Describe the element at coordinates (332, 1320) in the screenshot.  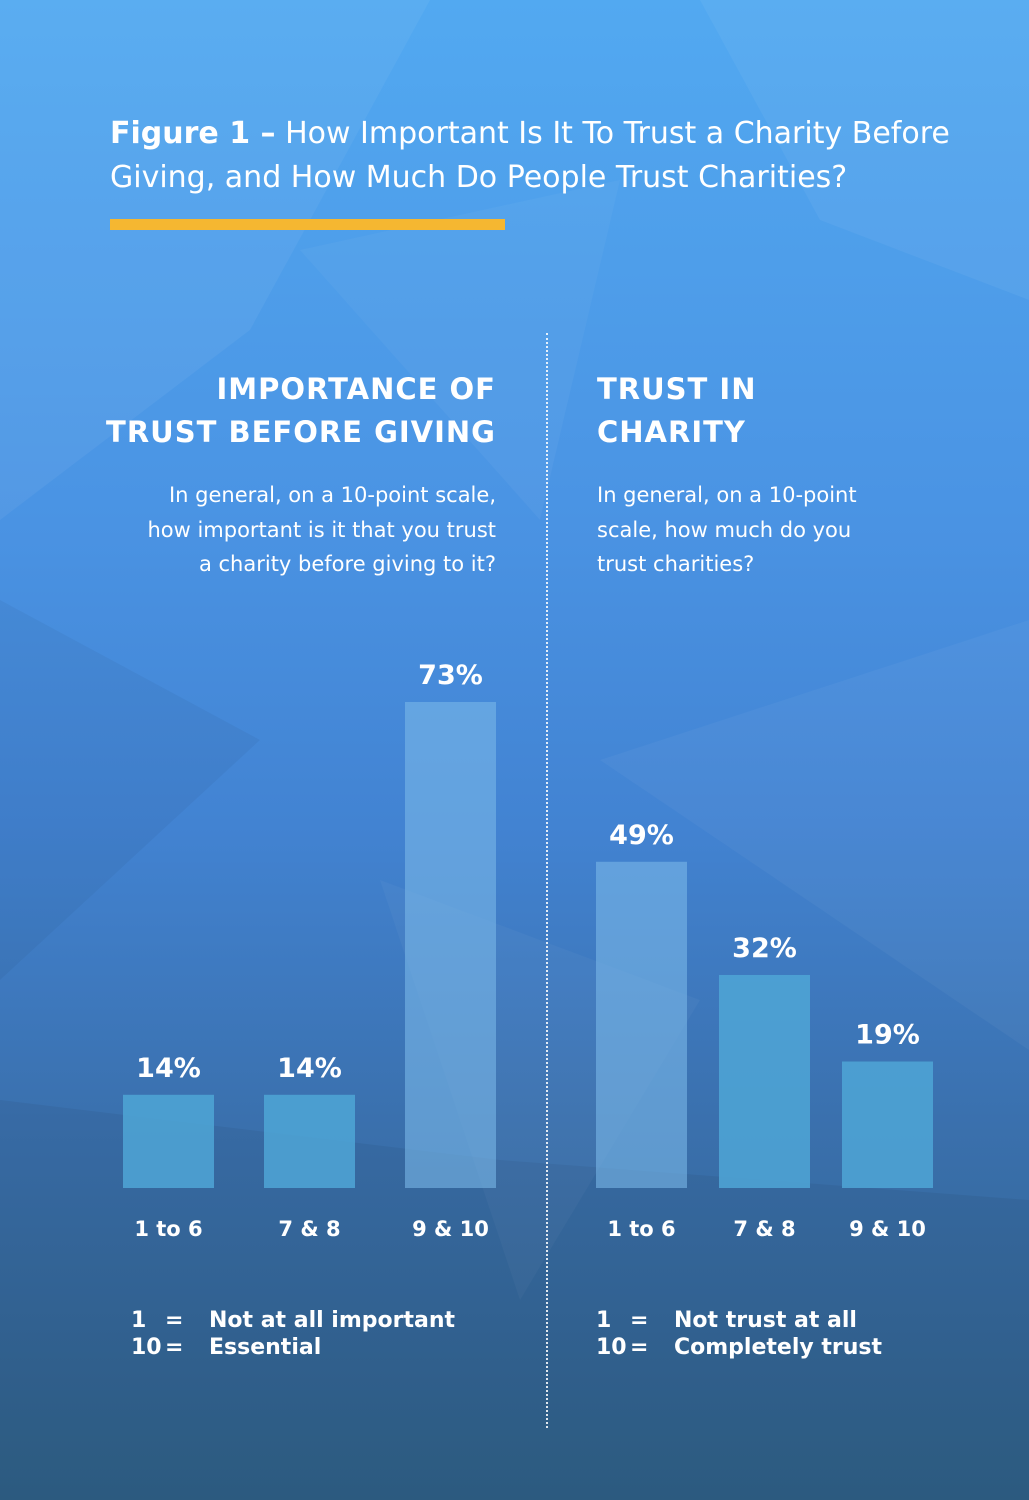
I see `legend-label: Not at all important` at that location.